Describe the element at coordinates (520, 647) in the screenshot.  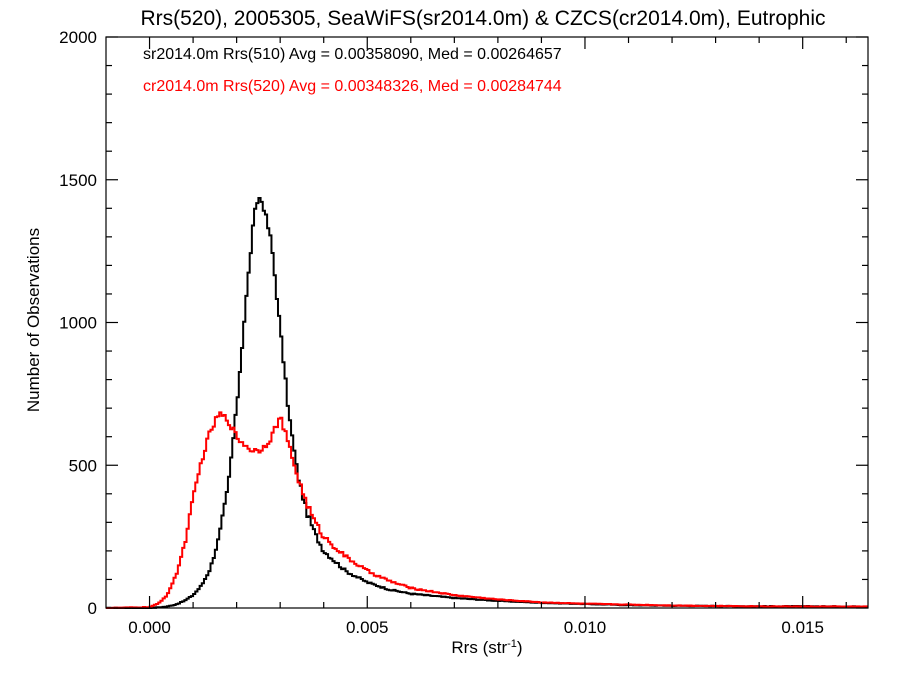
I see `x-axis-label-close: )` at that location.